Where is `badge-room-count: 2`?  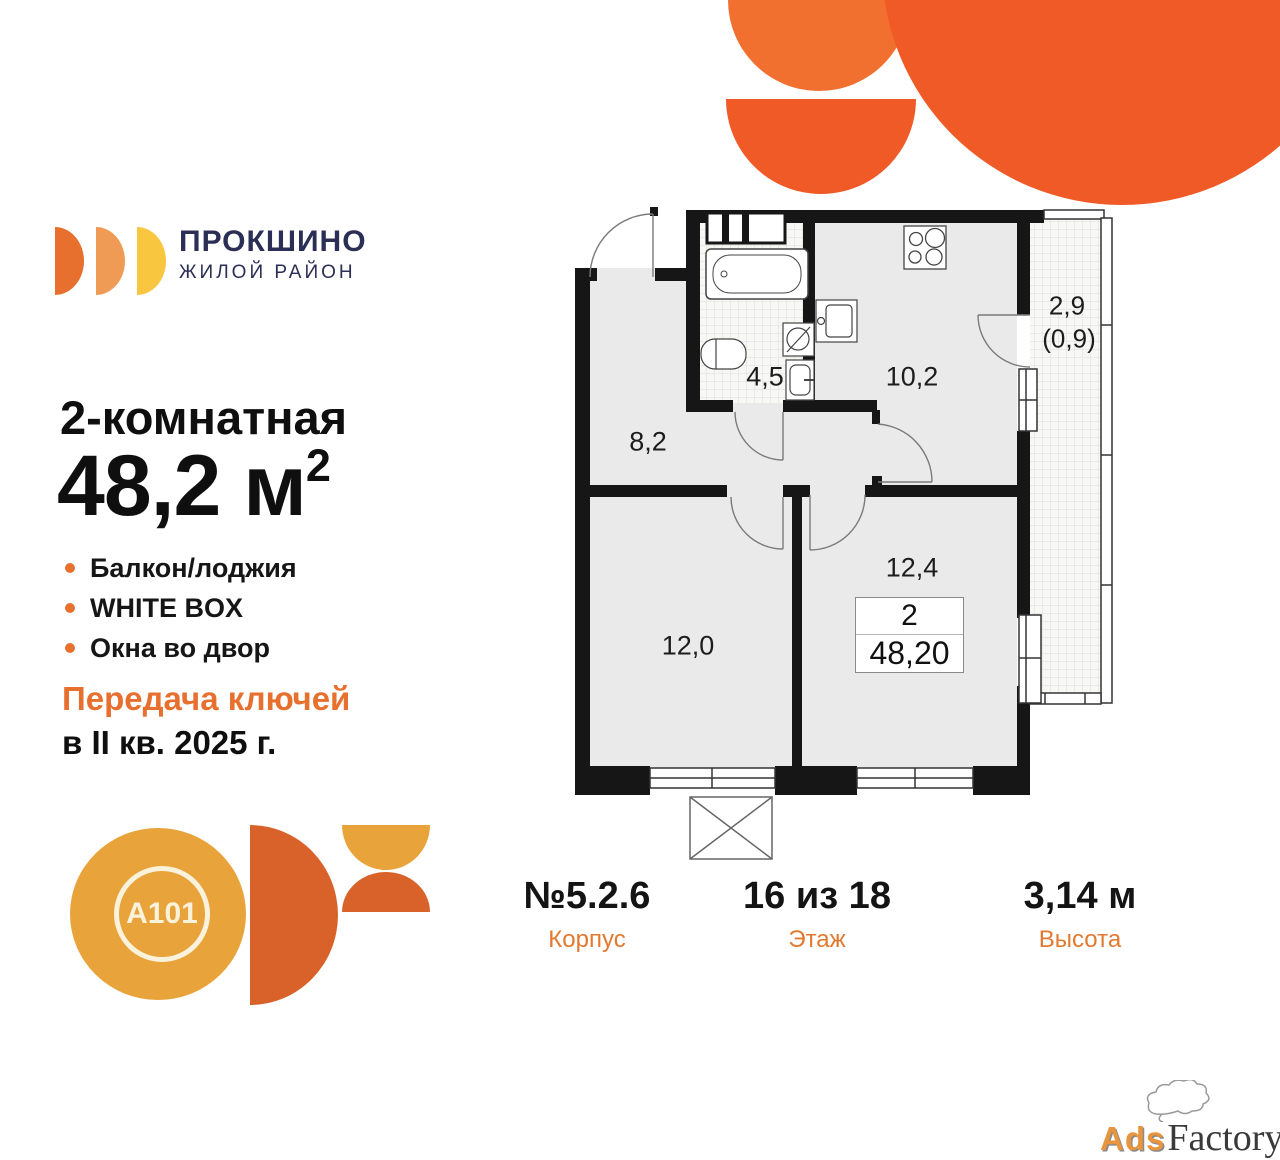 badge-room-count: 2 is located at coordinates (909, 616).